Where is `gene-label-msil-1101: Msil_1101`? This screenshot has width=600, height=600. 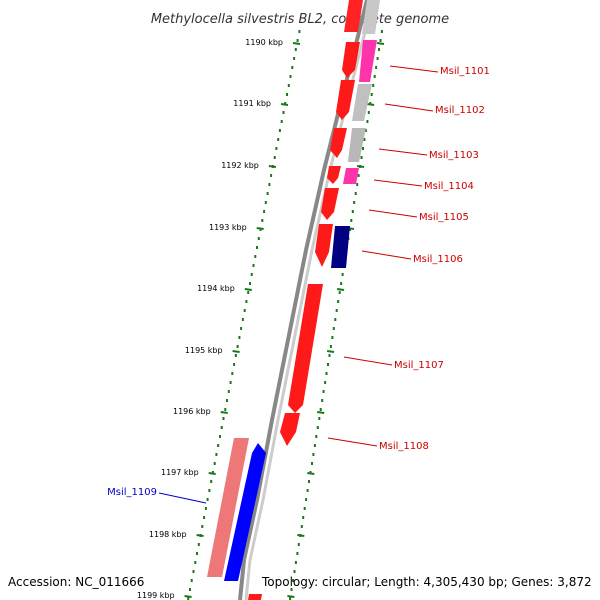
gene-label-msil-1101: Msil_1101 is located at coordinates (465, 71).